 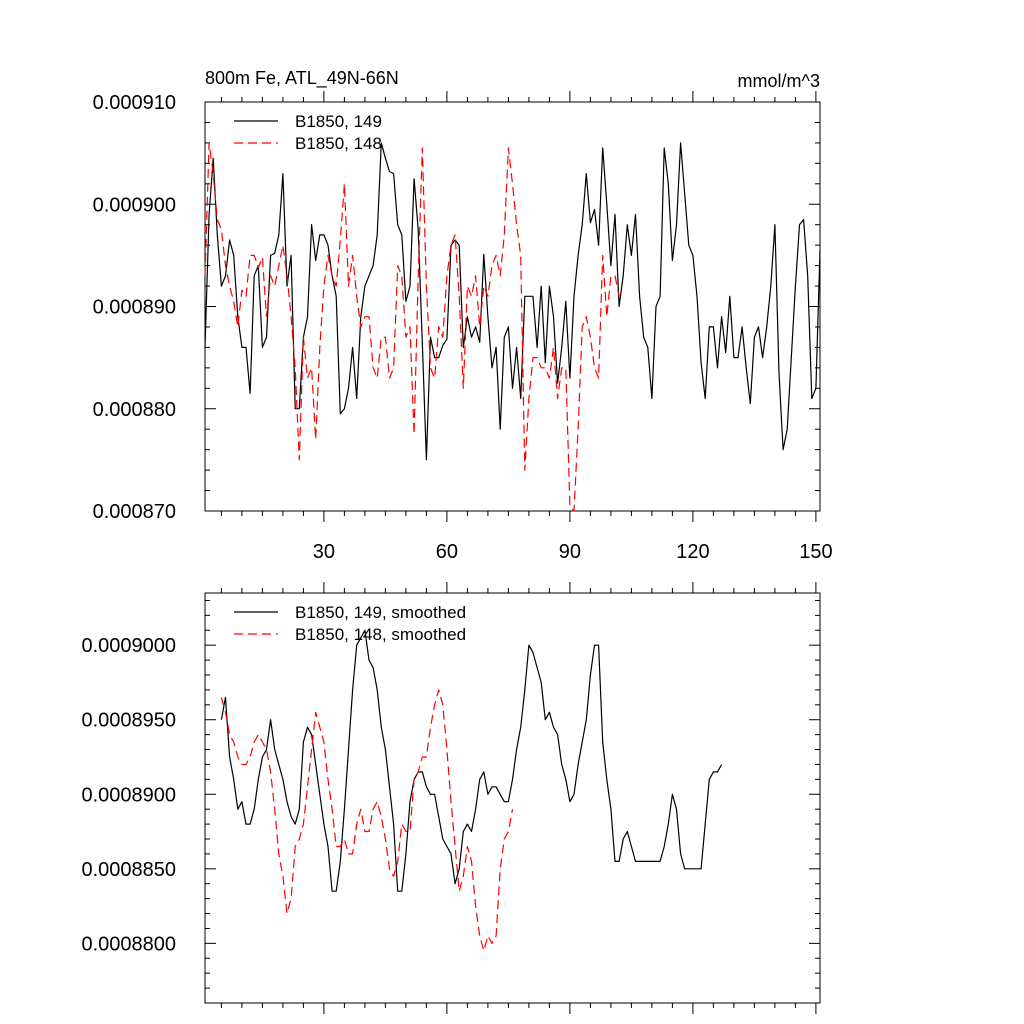 What do you see at coordinates (367, 820) in the screenshot?
I see `series-line-red` at bounding box center [367, 820].